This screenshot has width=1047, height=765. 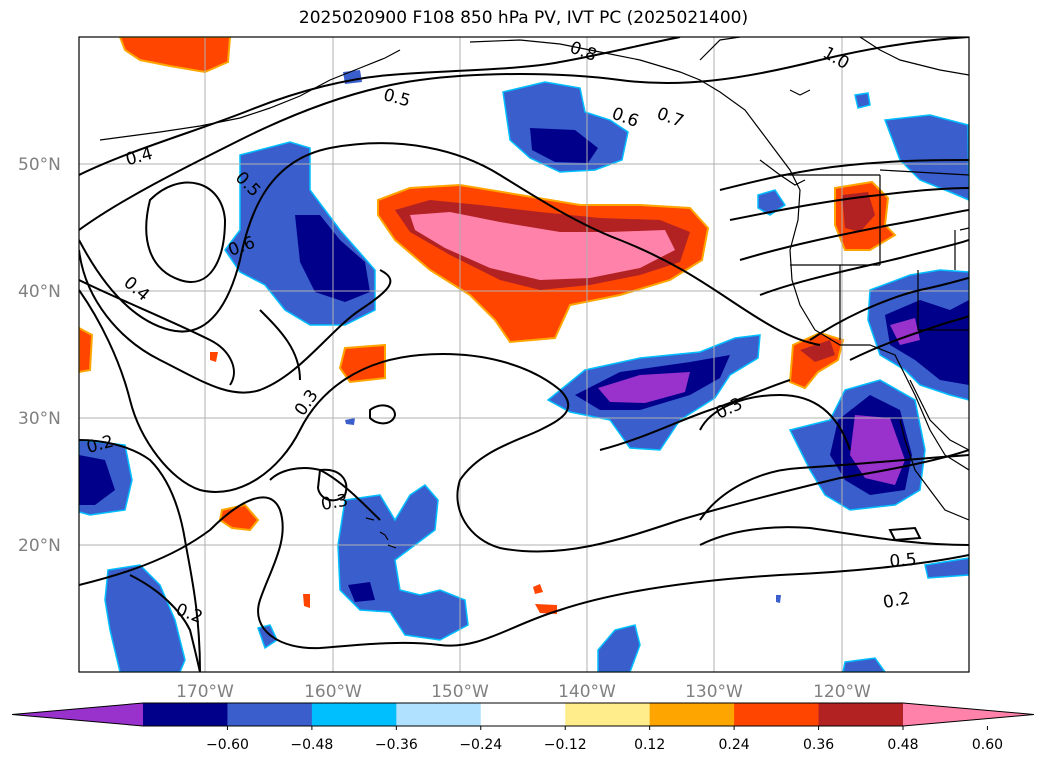 What do you see at coordinates (842, 692) in the screenshot?
I see `lon-label-120w: 120°W` at bounding box center [842, 692].